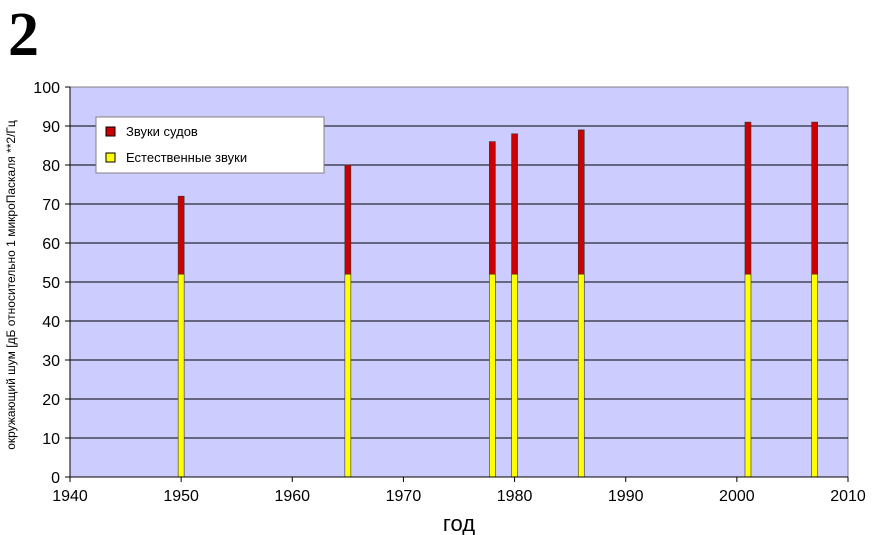 The height and width of the screenshot is (535, 872). What do you see at coordinates (70, 496) in the screenshot?
I see `x-tick-label: 1940` at bounding box center [70, 496].